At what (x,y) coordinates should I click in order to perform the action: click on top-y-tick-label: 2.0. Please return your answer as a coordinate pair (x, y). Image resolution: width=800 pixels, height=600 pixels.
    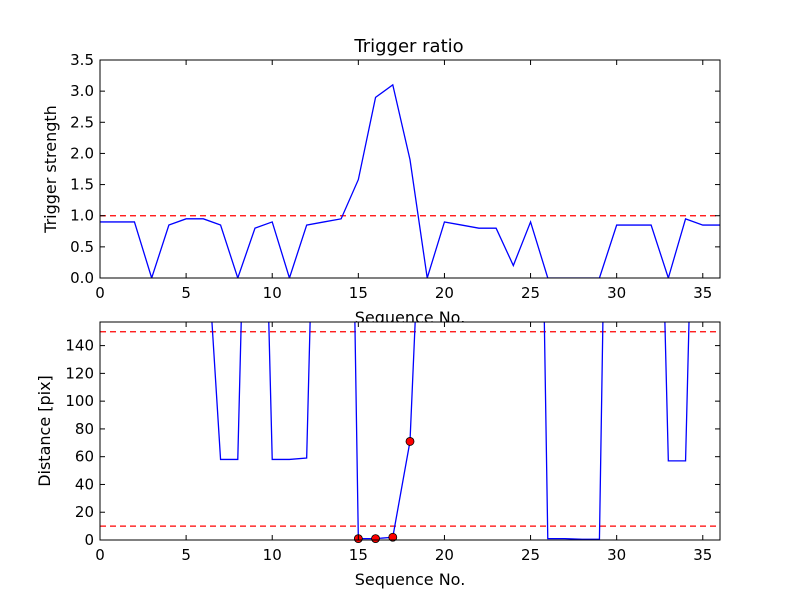
    Looking at the image, I should click on (82, 153).